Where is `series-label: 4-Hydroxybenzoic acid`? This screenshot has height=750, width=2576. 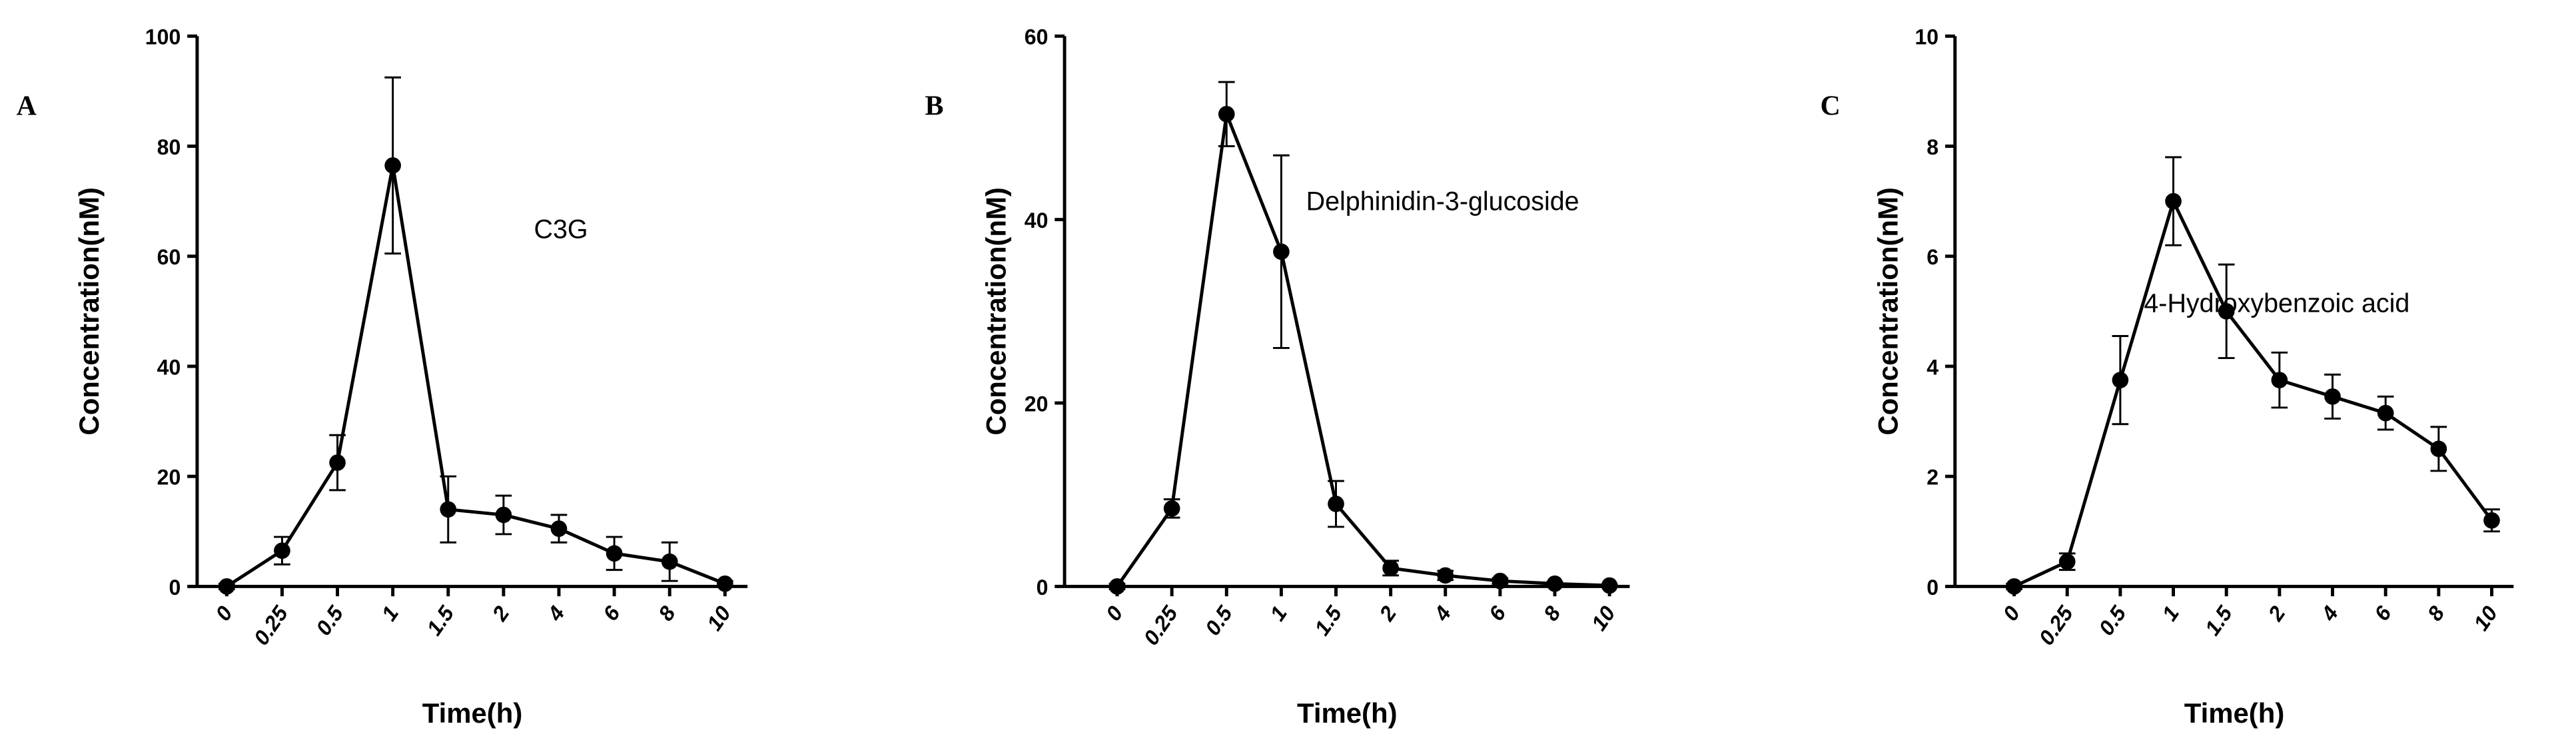
series-label: 4-Hydroxybenzoic acid is located at coordinates (2276, 303).